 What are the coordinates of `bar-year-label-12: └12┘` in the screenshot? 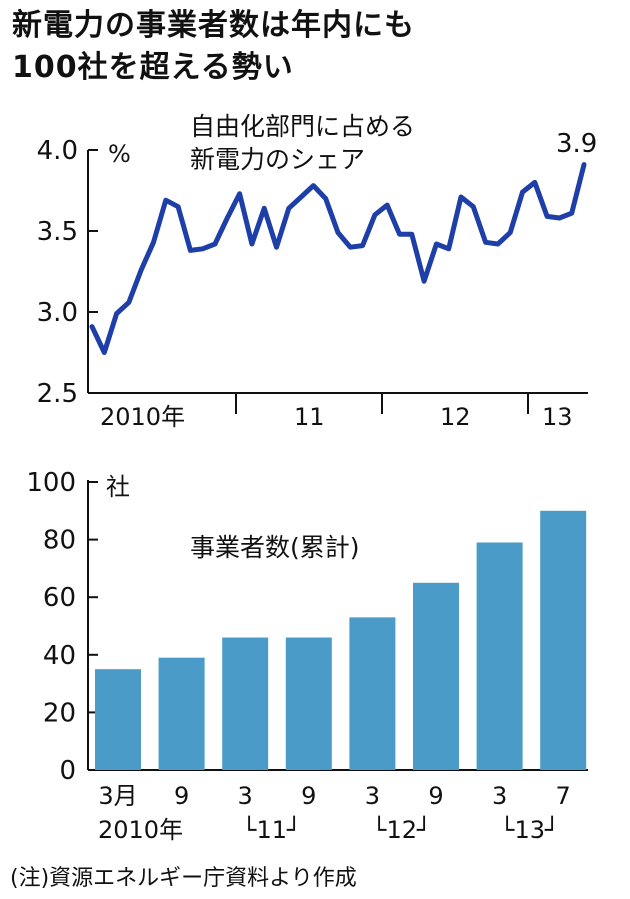 It's located at (401, 829).